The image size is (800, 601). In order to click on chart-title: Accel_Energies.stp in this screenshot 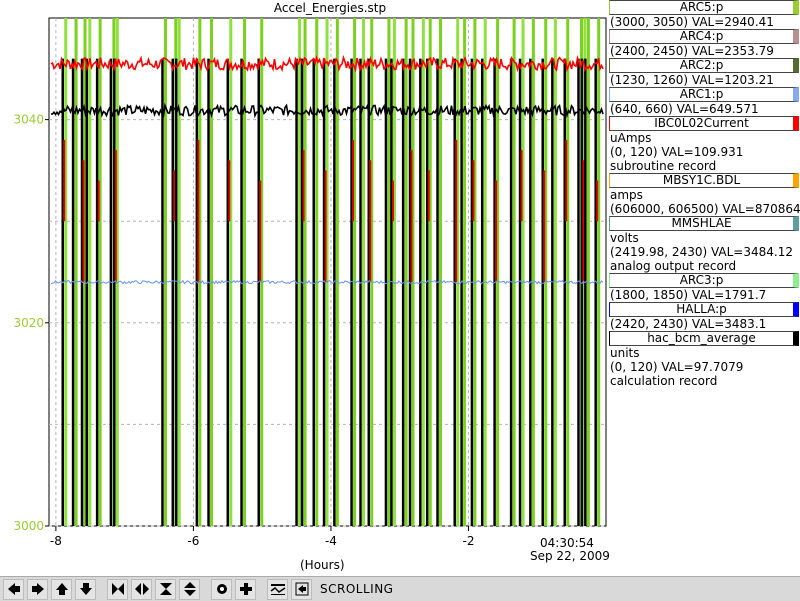, I will do `click(330, 8)`.